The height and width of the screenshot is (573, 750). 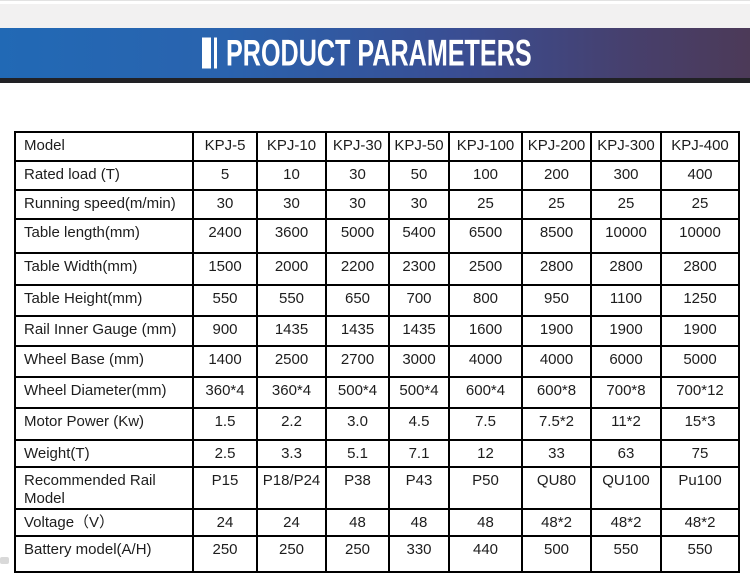 What do you see at coordinates (626, 424) in the screenshot?
I see `value-cell: 11*2` at bounding box center [626, 424].